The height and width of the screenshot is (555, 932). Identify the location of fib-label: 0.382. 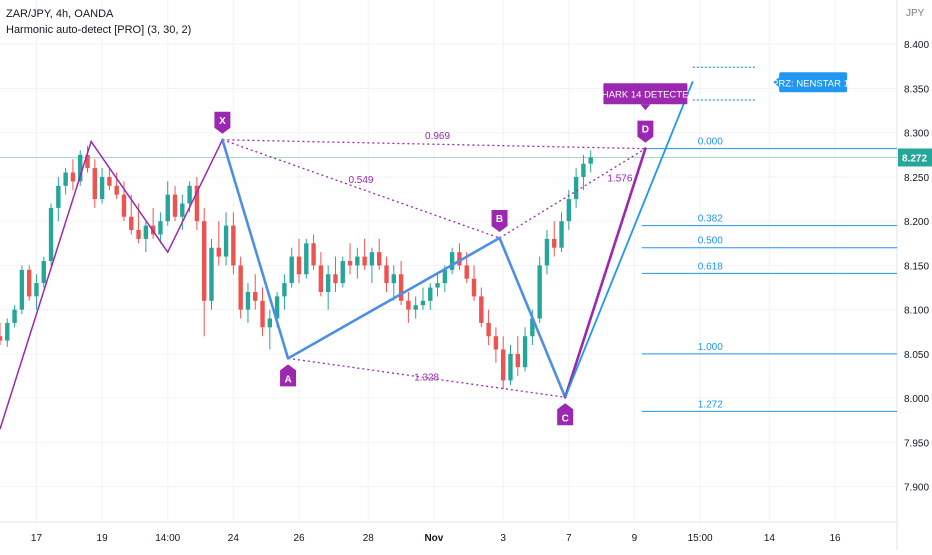
(710, 219).